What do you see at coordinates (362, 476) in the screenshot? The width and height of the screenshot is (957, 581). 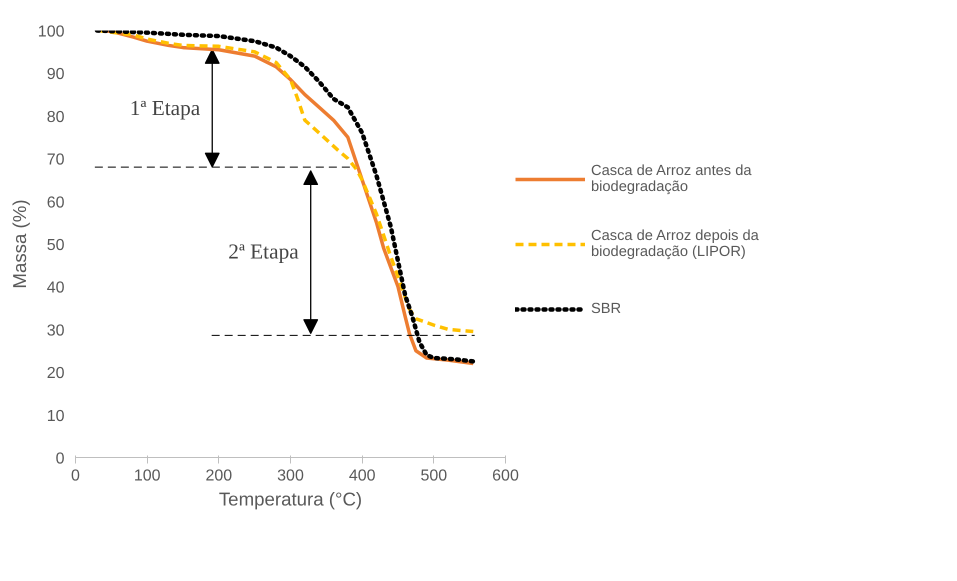 I see `x-tick-label: 400` at bounding box center [362, 476].